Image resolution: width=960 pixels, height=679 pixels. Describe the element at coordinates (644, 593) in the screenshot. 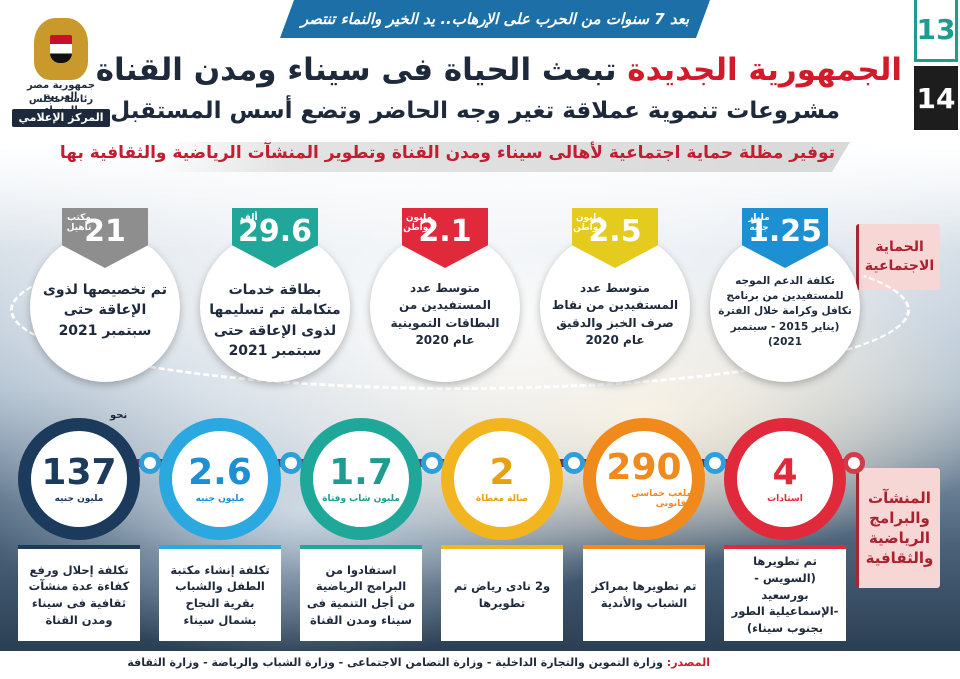

I see `sports-item-text: تم تطويرها بمراكز الشباب والأندية` at that location.